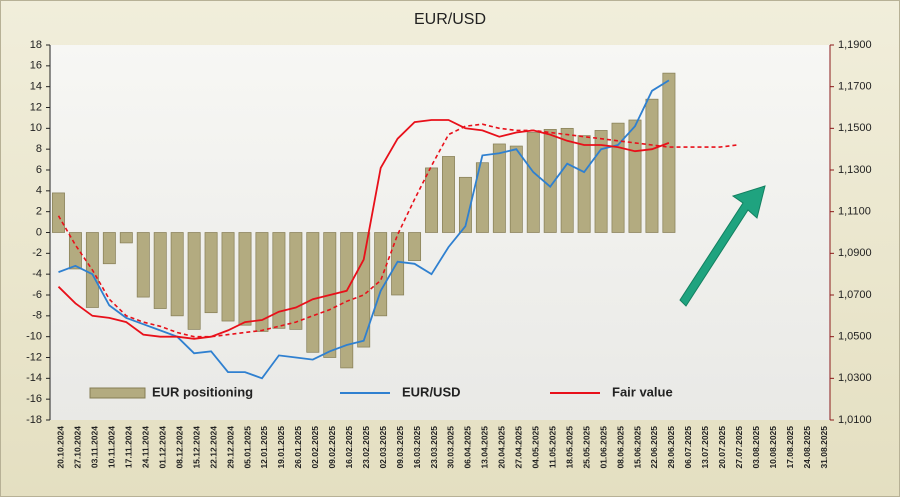 This screenshot has height=502, width=900. What do you see at coordinates (78, 447) in the screenshot?
I see `x-tick-label: 27.10.2024` at bounding box center [78, 447].